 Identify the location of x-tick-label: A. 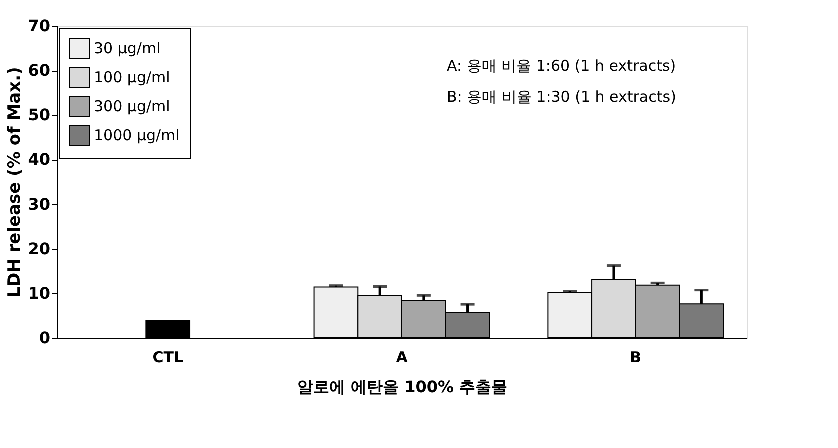
(402, 357).